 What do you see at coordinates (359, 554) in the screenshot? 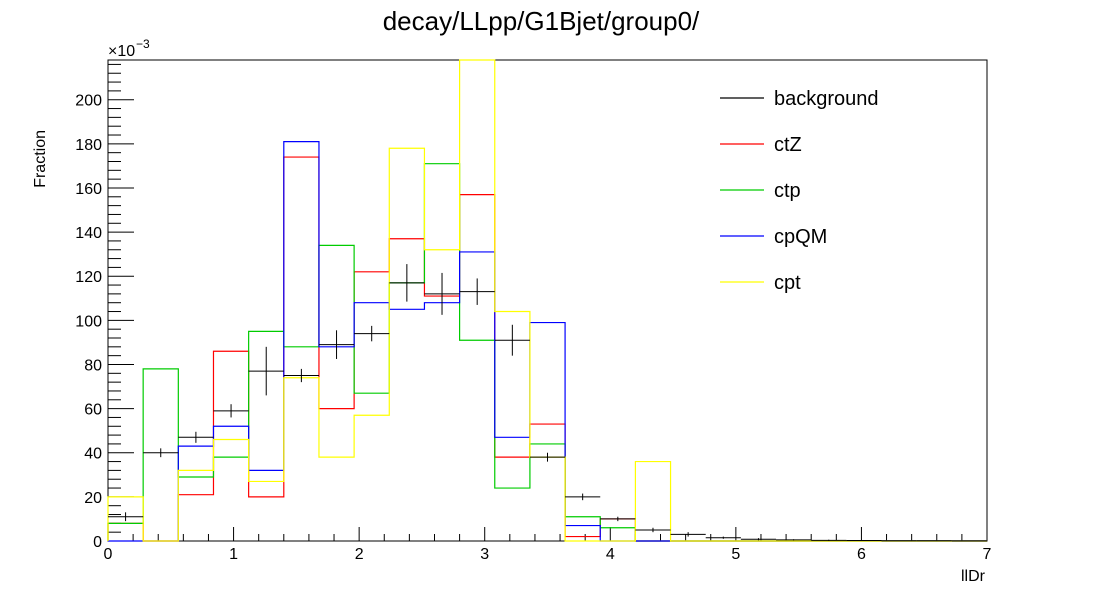
I see `x-tick-label: 2` at bounding box center [359, 554].